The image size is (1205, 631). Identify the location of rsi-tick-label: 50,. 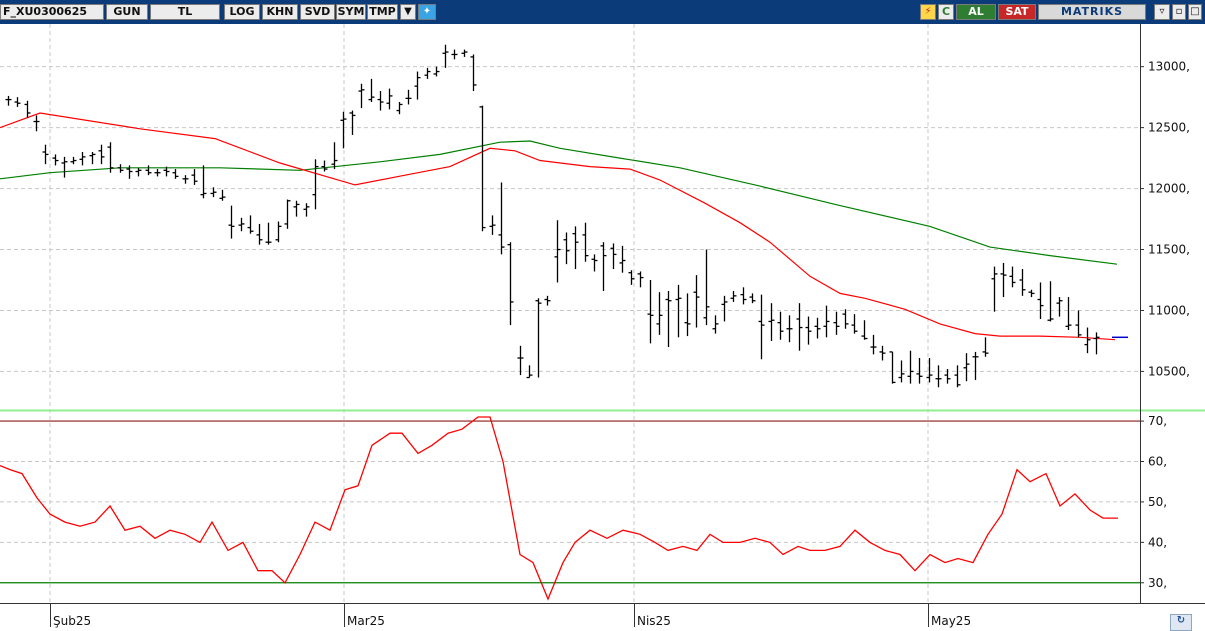
(1157, 502).